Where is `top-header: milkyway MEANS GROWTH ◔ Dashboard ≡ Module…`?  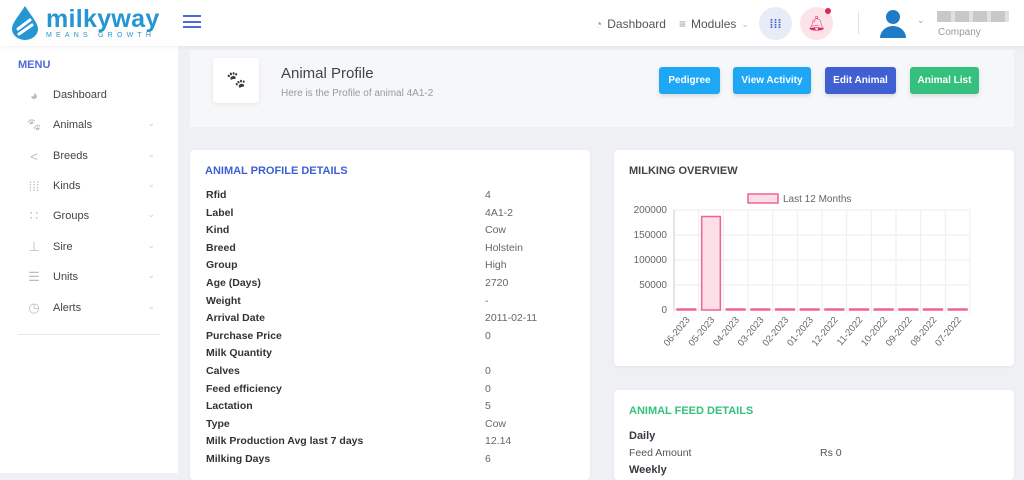 top-header: milkyway MEANS GROWTH ◔ Dashboard ≡ Module… is located at coordinates (512, 23).